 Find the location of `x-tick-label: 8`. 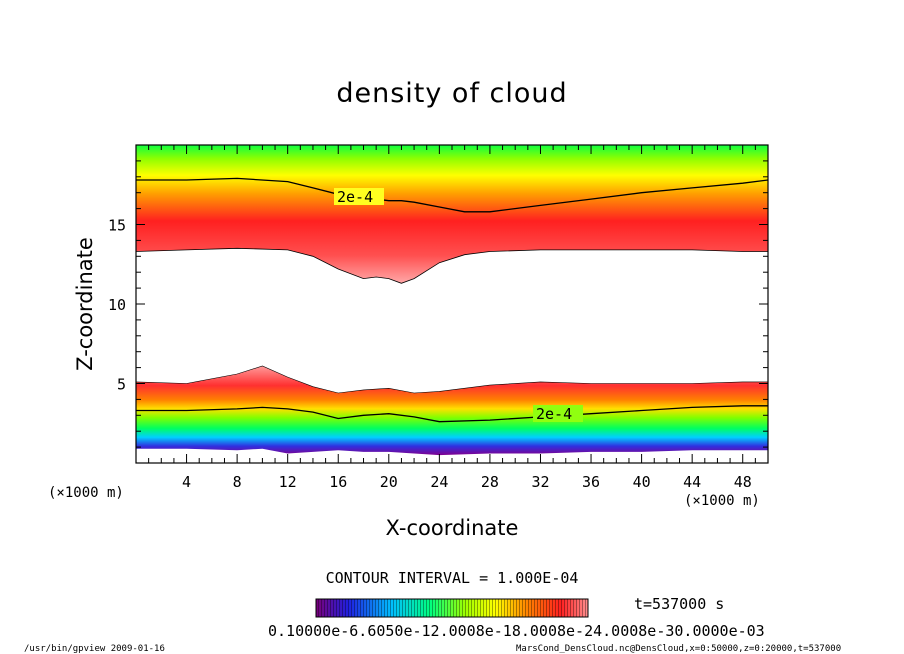

x-tick-label: 8 is located at coordinates (237, 482).